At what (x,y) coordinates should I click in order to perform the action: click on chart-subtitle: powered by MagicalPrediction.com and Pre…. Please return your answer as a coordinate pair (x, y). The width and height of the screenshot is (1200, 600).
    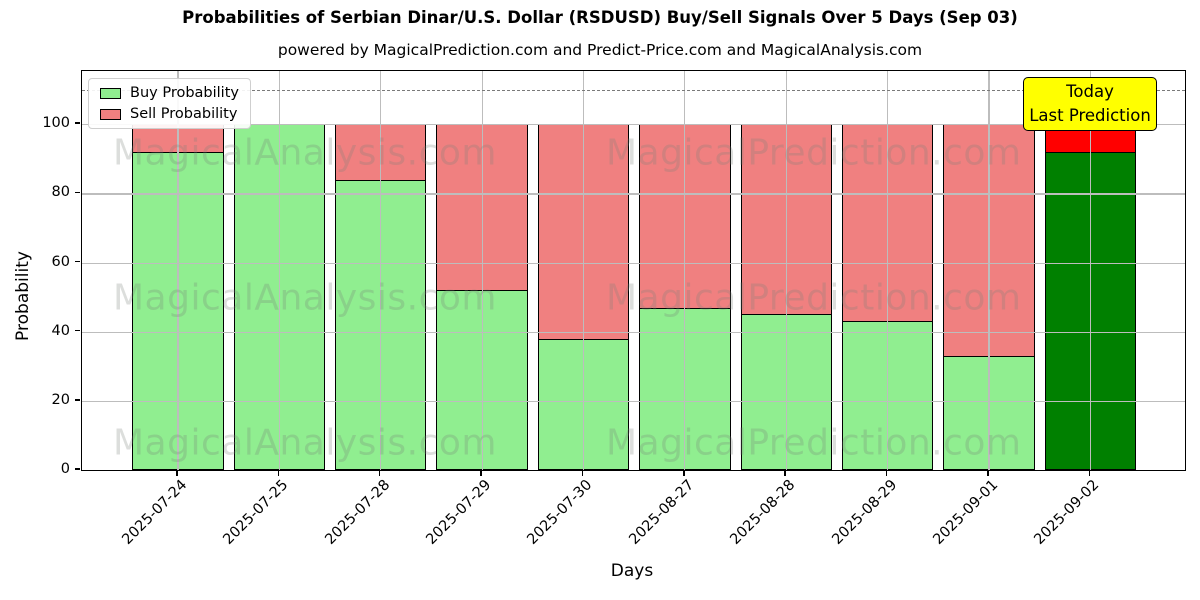
    Looking at the image, I should click on (600, 50).